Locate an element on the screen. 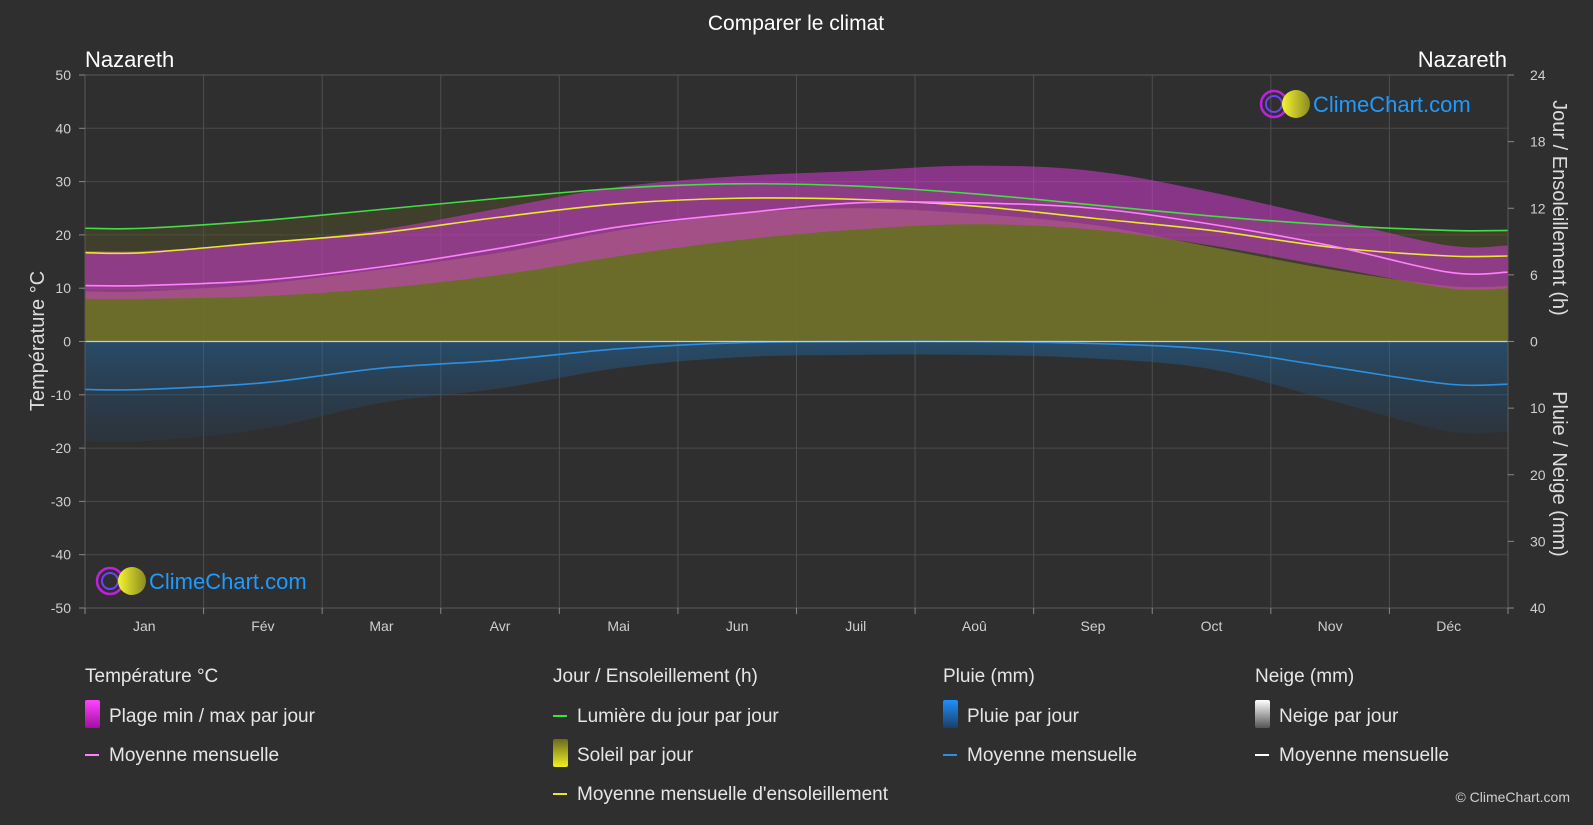  month-label: Mai is located at coordinates (618, 626).